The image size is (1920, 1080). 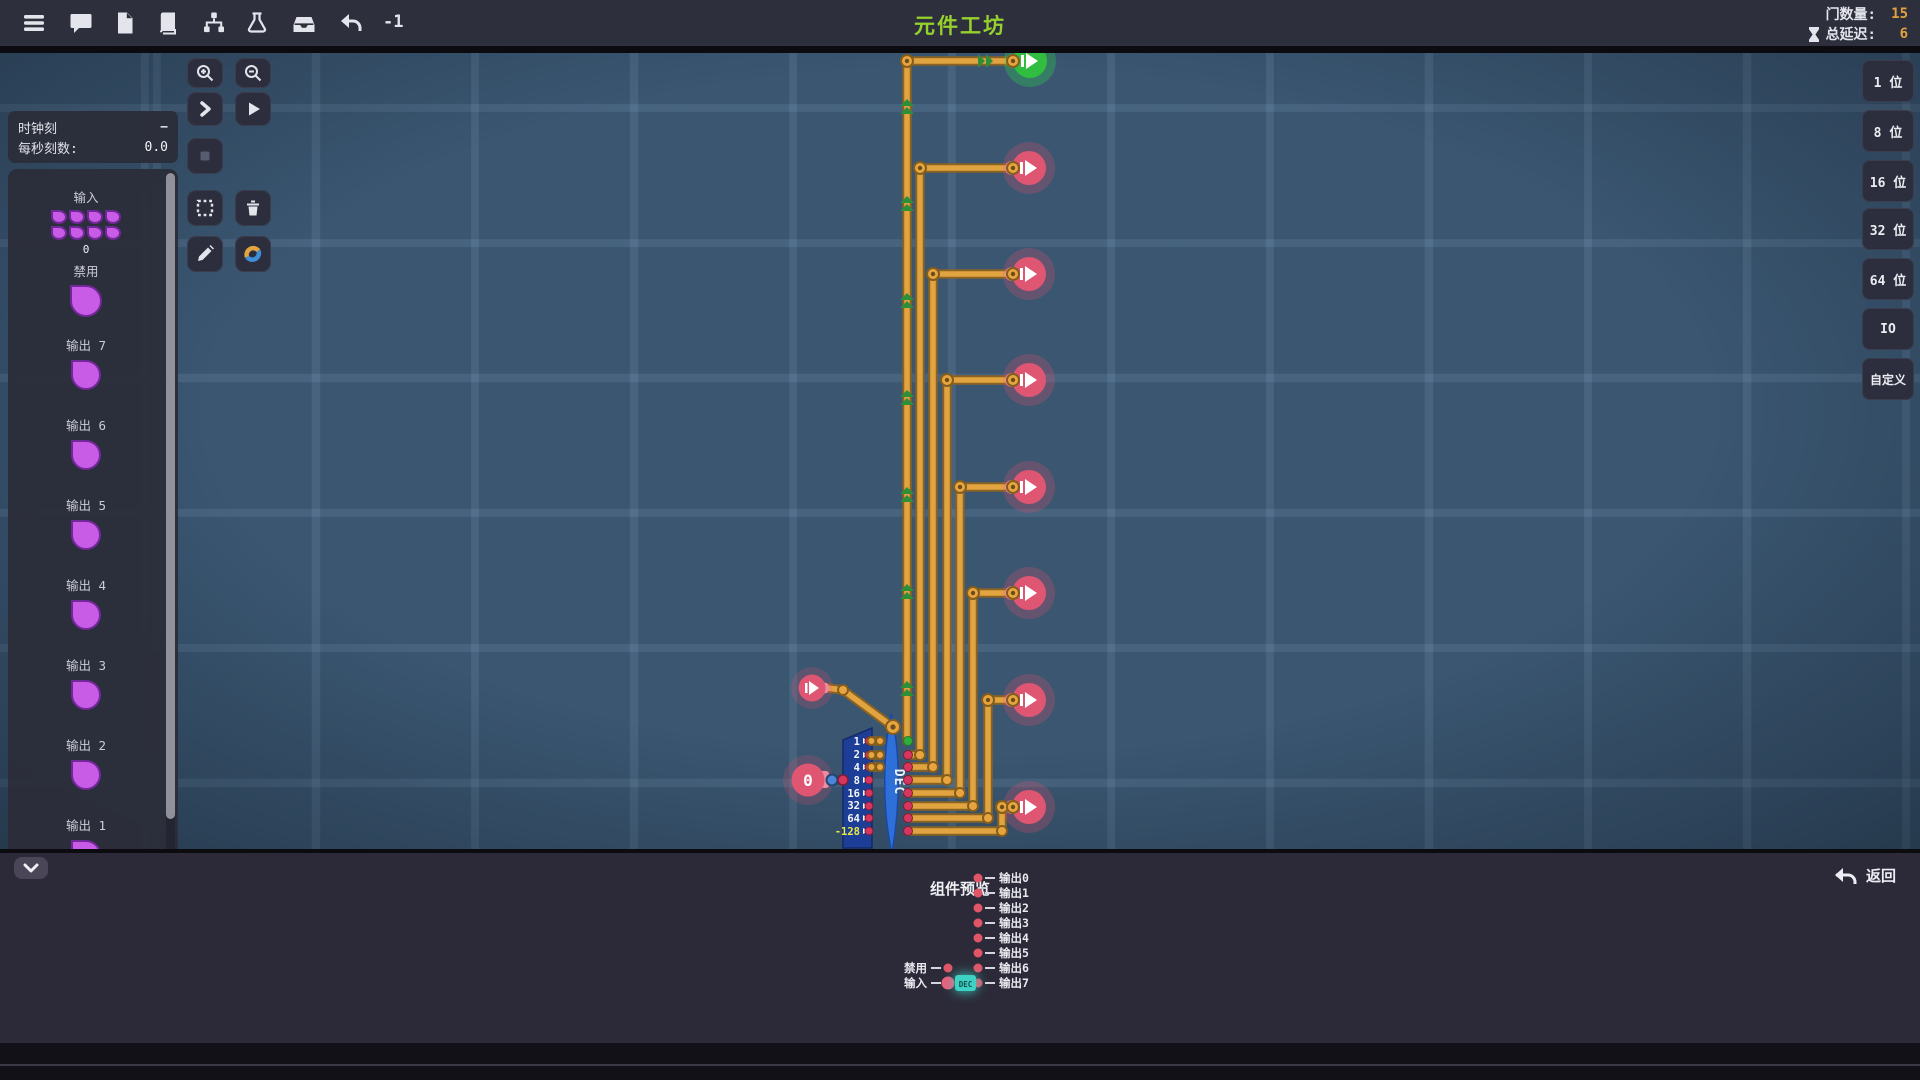 I want to click on component-palette: 输入 0 禁用 输出 7 输出 6 输出 5 输出 4 输出, so click(x=93, y=530).